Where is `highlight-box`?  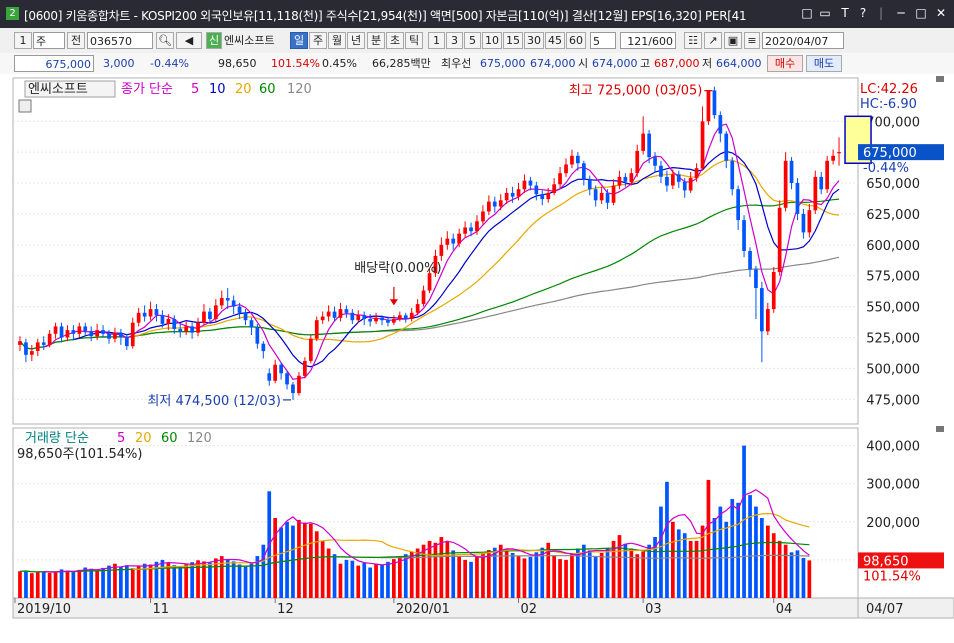 highlight-box is located at coordinates (858, 140).